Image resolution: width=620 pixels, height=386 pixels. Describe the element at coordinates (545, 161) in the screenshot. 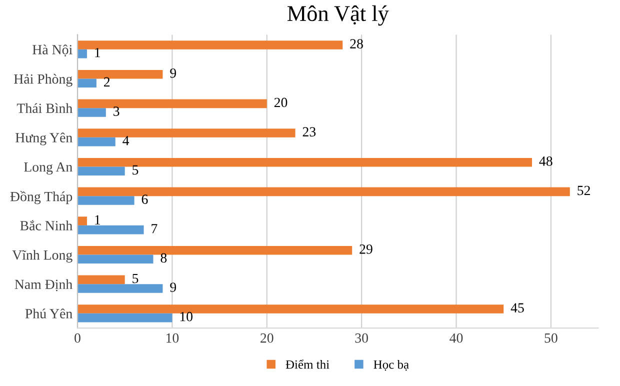

I see `data-label: 48` at that location.